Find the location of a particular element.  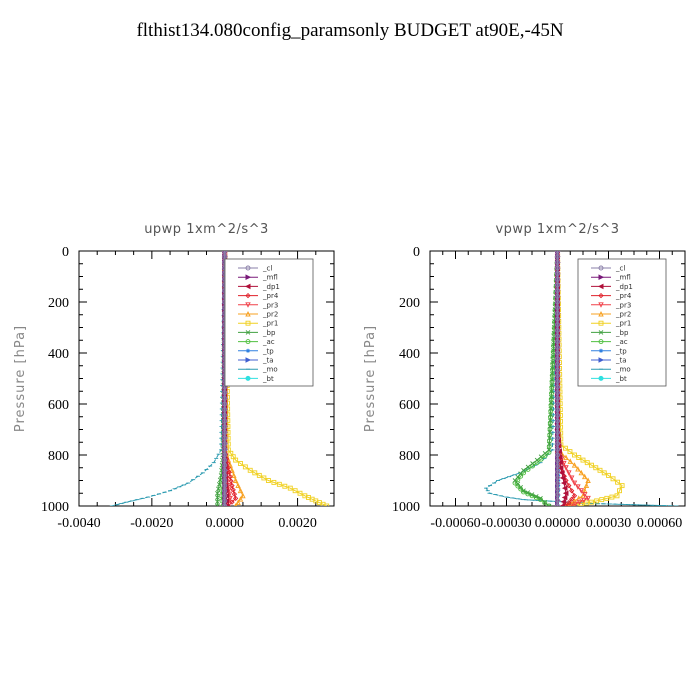

x-tick-label: -0.0020 is located at coordinates (151, 523).